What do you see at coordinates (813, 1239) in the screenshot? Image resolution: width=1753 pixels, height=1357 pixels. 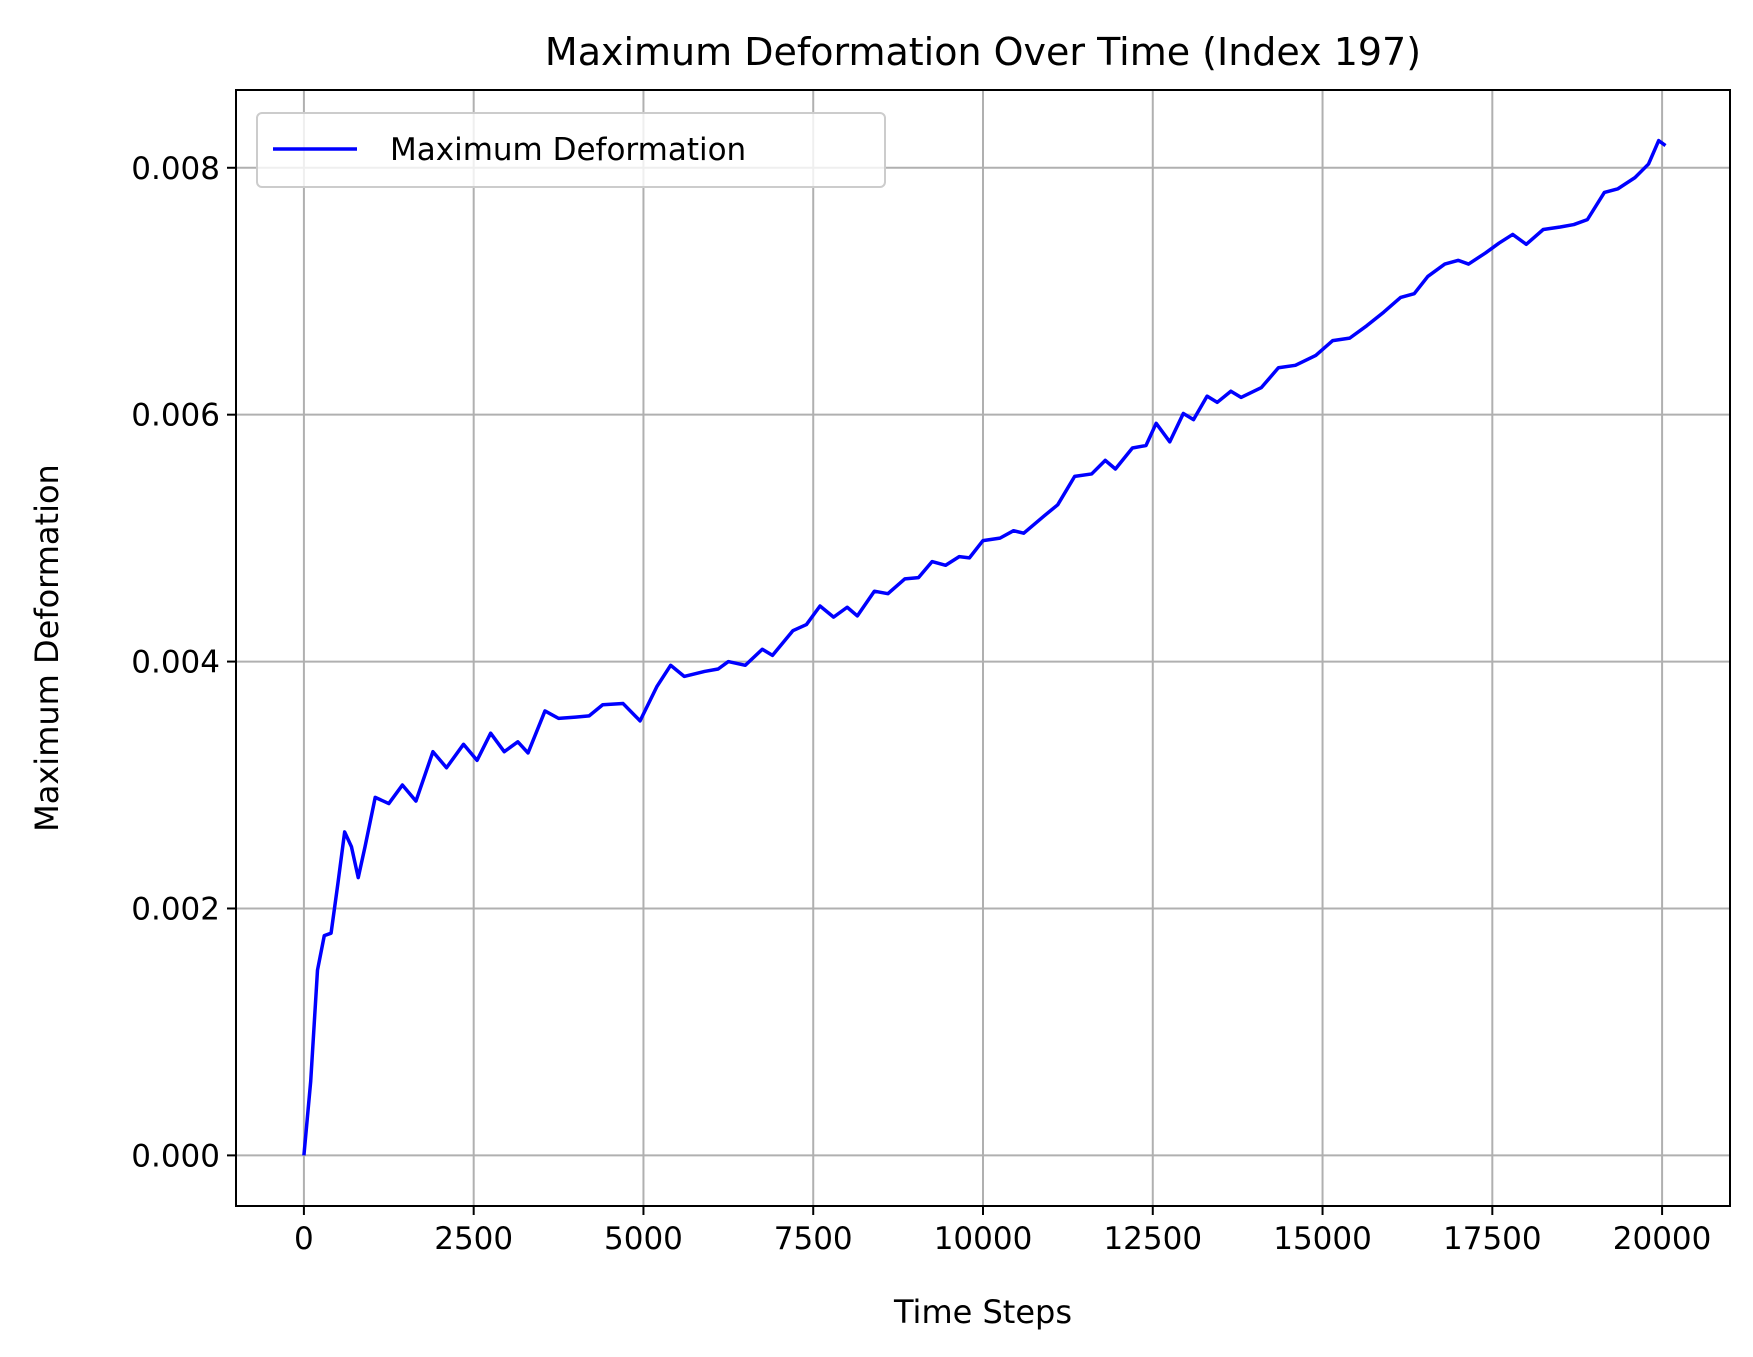 I see `x-tick-label: 7500` at bounding box center [813, 1239].